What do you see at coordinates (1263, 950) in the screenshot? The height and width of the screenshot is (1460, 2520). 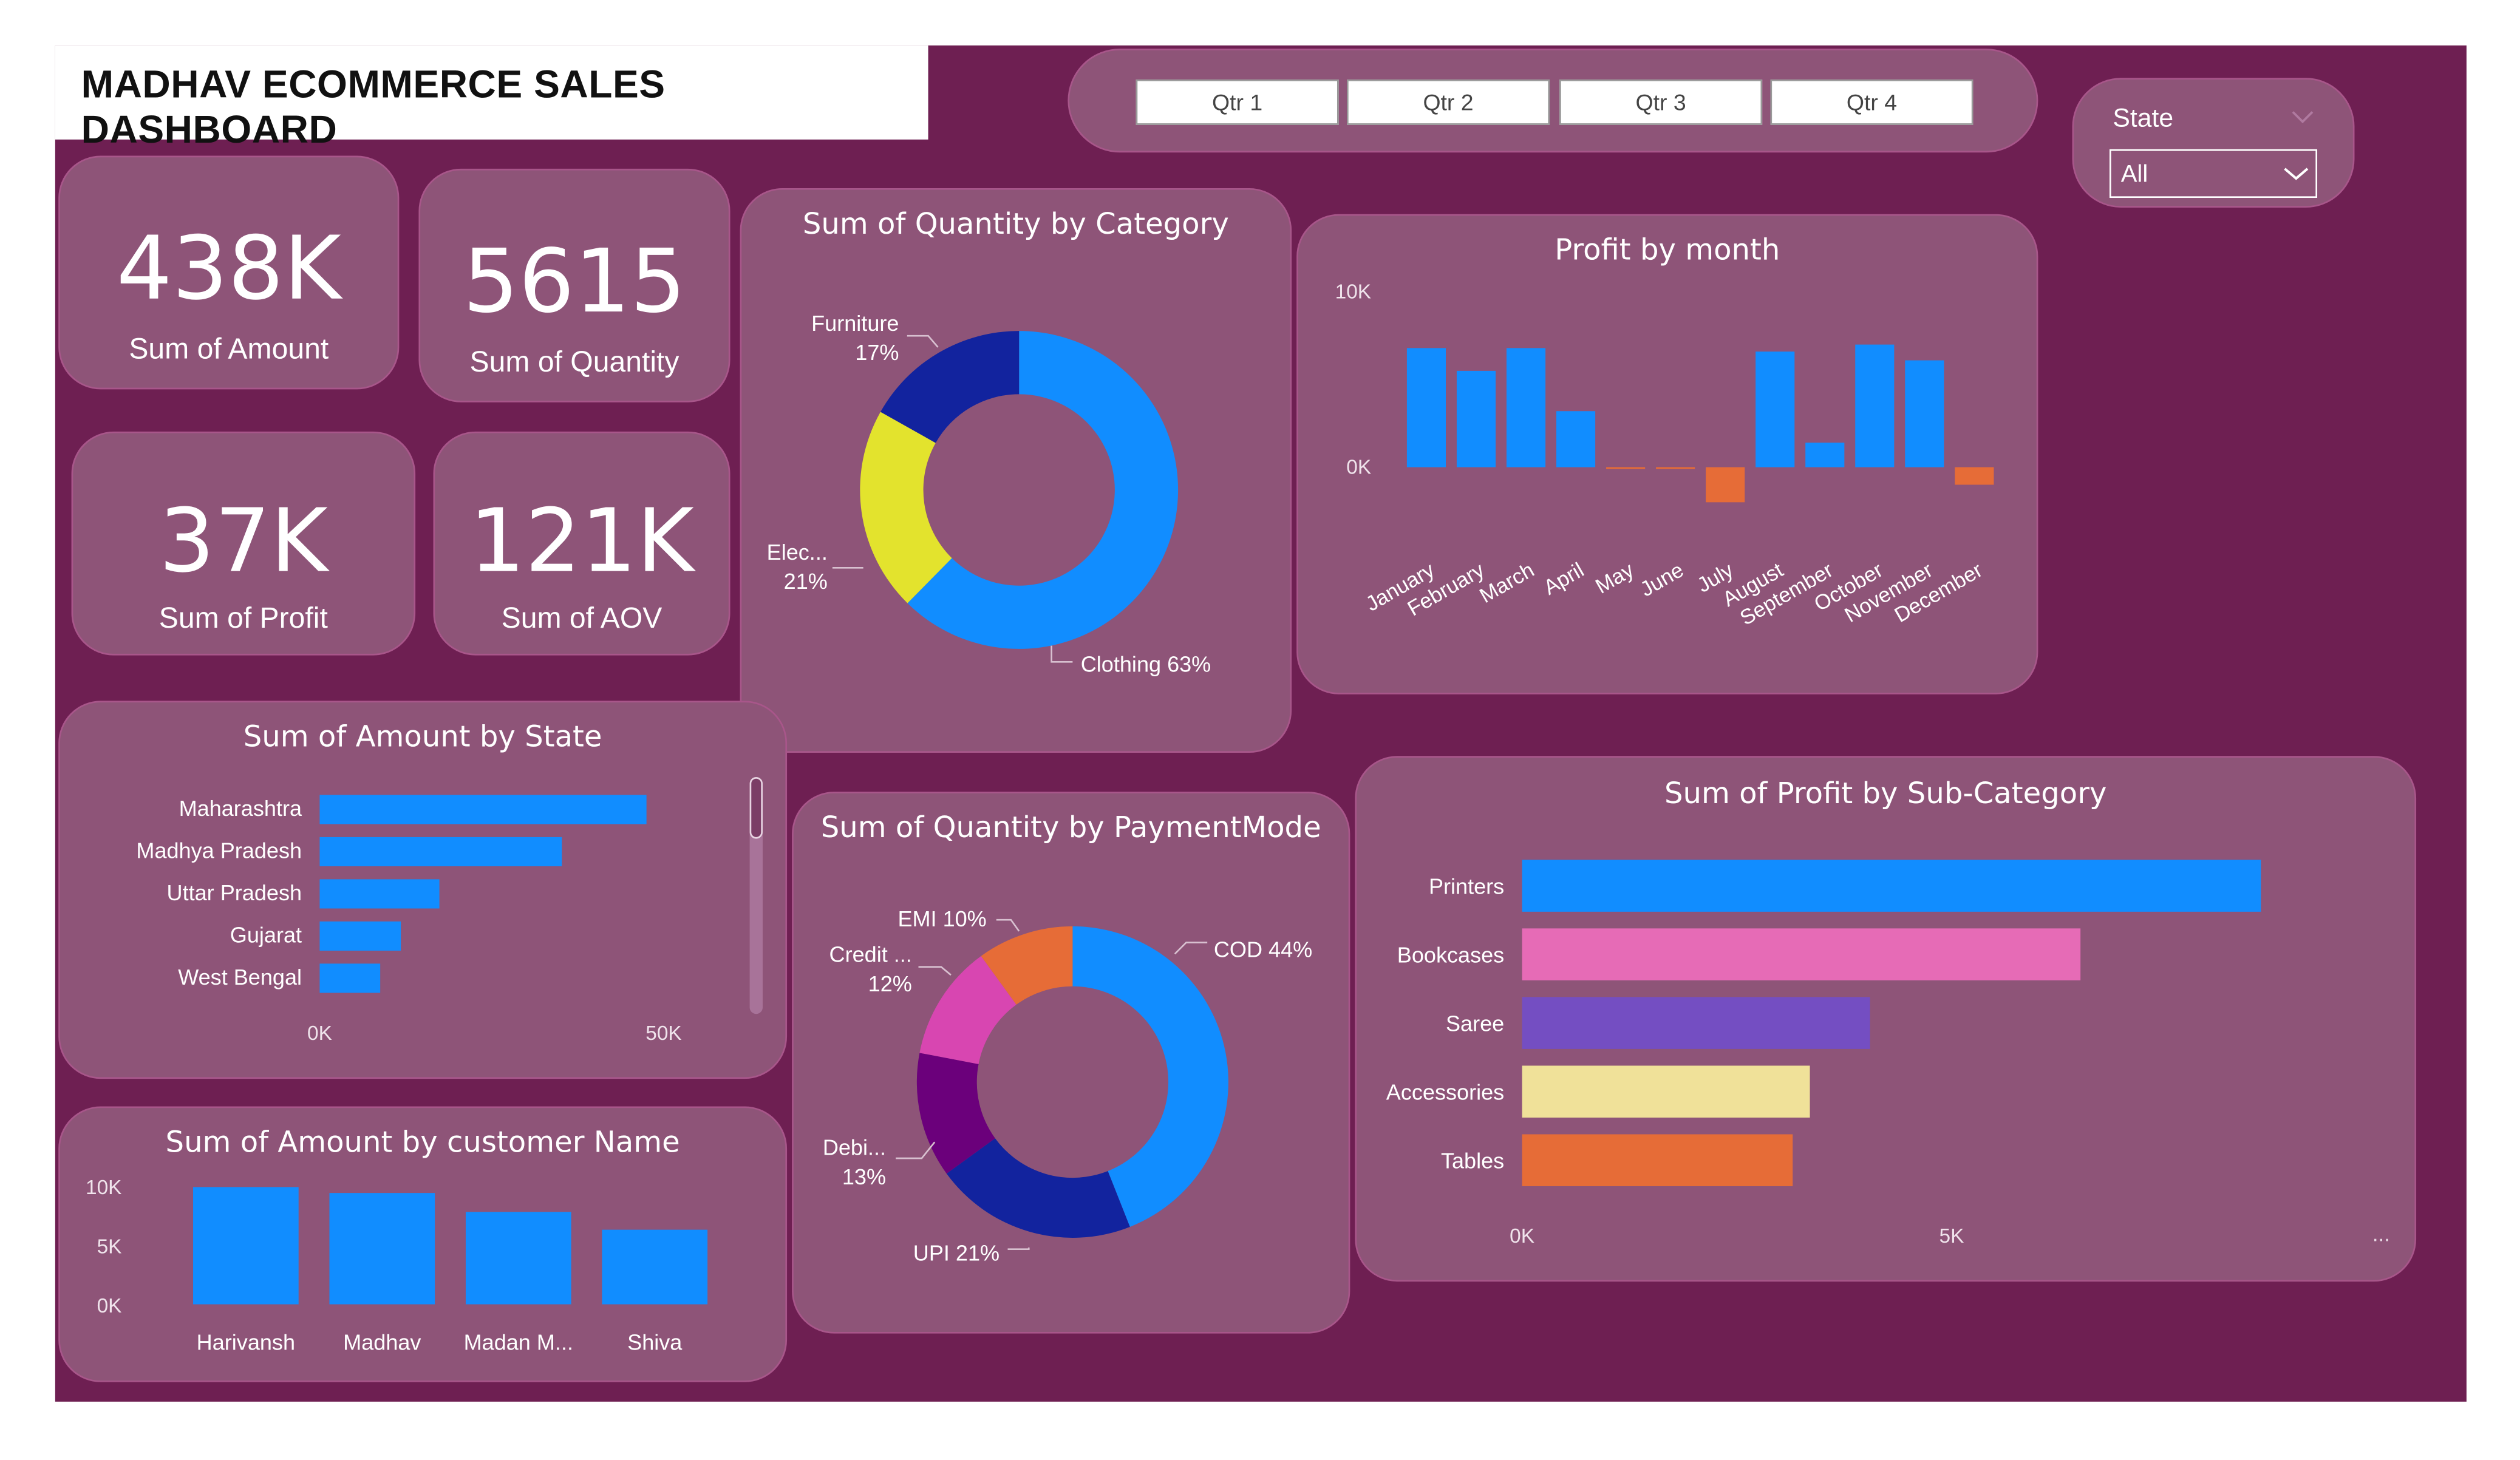 I see `slice-label: COD 44%` at bounding box center [1263, 950].